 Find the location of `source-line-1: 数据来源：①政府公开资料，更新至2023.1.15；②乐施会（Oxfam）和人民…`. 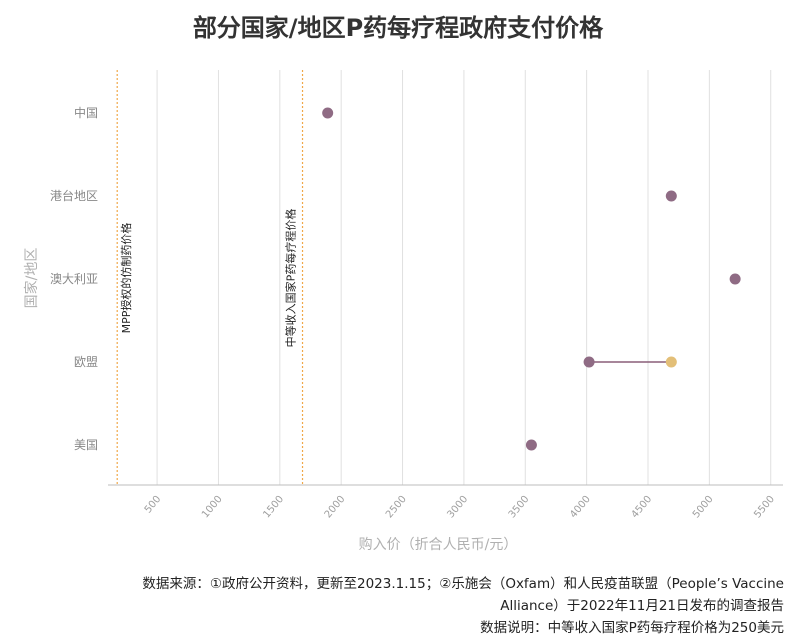

source-line-1: 数据来源：①政府公开资料，更新至2023.1.15；②乐施会（Oxfam）和人民… is located at coordinates (463, 584).